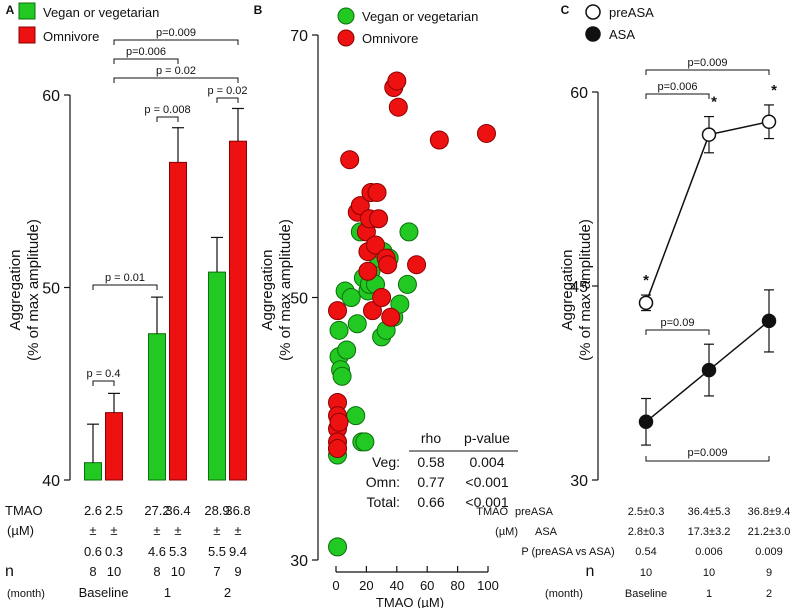 The width and height of the screenshot is (800, 608). What do you see at coordinates (146, 52) in the screenshot?
I see `bracket-a6-label: p=0.006` at bounding box center [146, 52].